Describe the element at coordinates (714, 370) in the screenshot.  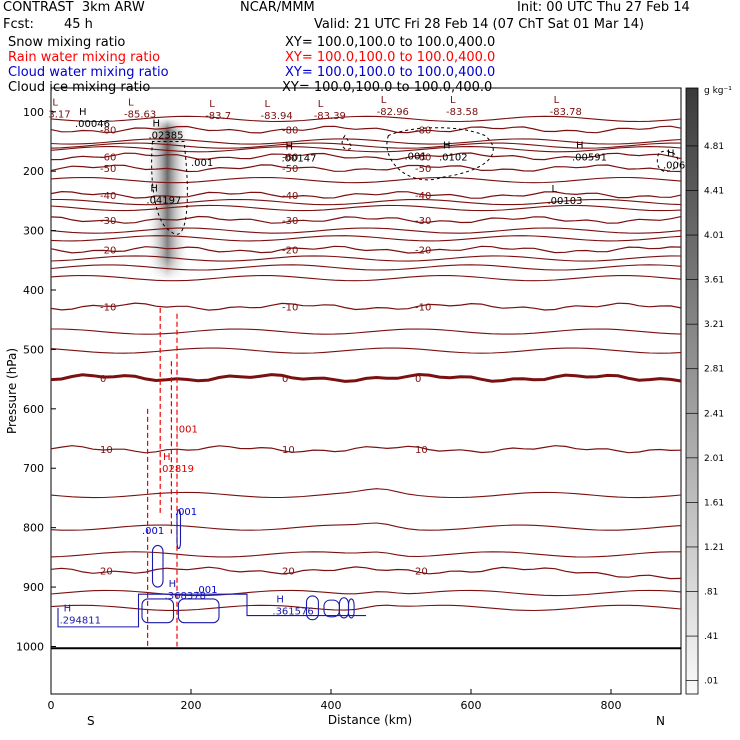
I see `colorbar-label: 2.81` at that location.